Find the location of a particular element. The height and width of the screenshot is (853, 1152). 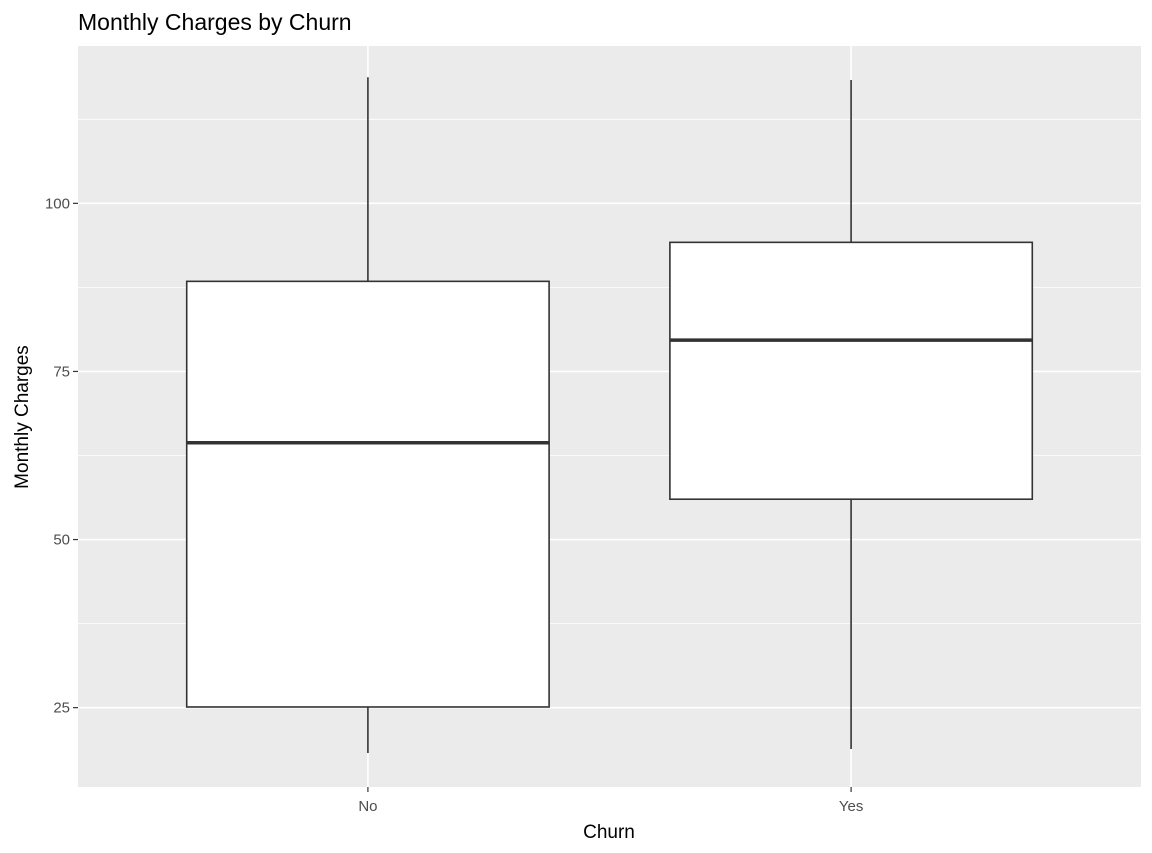

x-tick-label: Yes is located at coordinates (851, 806).